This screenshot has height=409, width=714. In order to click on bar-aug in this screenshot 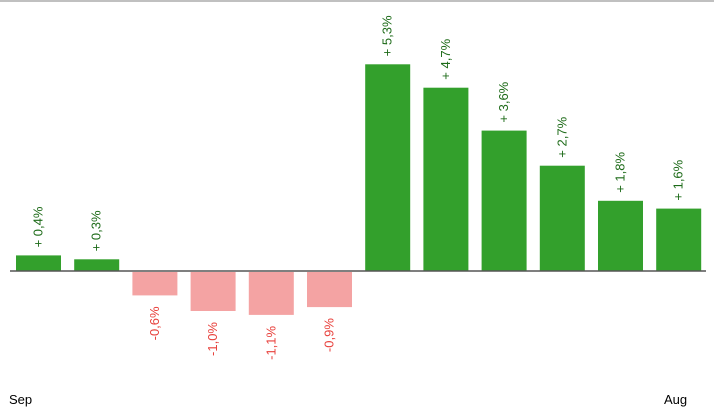, I will do `click(679, 239)`.